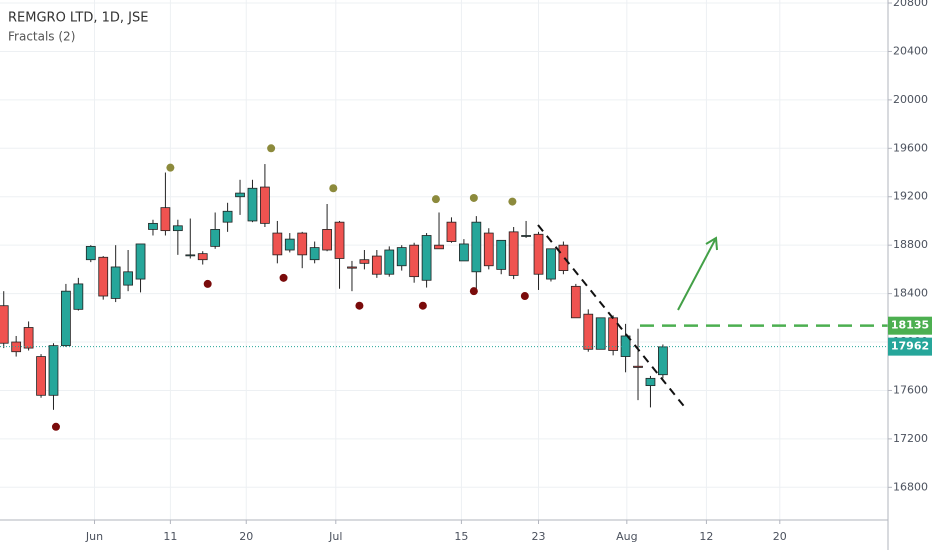  Describe the element at coordinates (335, 536) in the screenshot. I see `x-tick-label: Jul` at that location.